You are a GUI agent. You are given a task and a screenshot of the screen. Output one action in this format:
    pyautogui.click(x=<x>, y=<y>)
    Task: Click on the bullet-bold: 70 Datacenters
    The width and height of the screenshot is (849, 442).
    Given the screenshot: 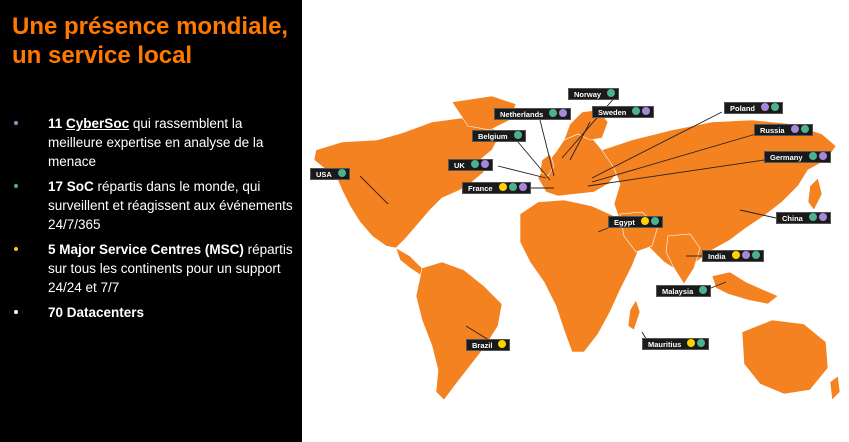 What is the action you would take?
    pyautogui.click(x=96, y=312)
    